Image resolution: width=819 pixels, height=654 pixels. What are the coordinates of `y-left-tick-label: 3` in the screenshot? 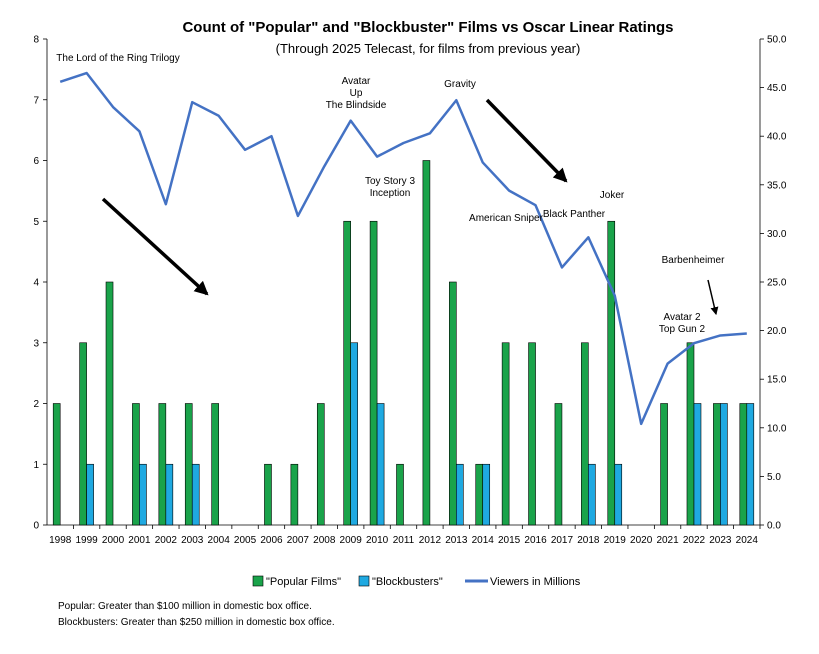 It's located at (36, 343).